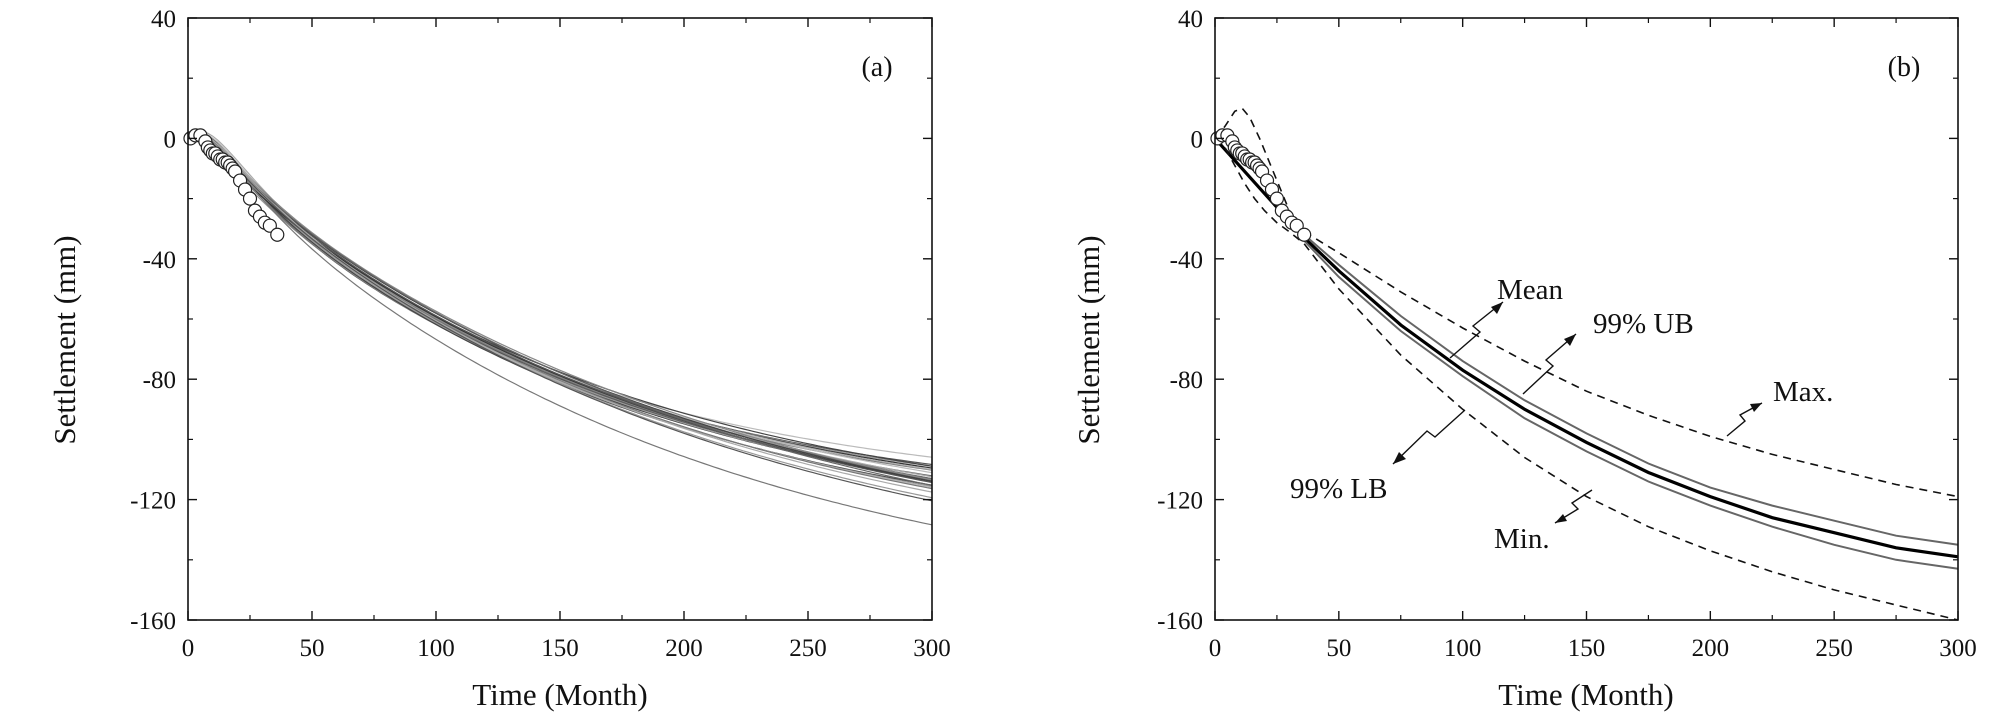 This screenshot has height=721, width=2008. I want to click on panel-b-x-tick-label: 200, so click(1711, 648).